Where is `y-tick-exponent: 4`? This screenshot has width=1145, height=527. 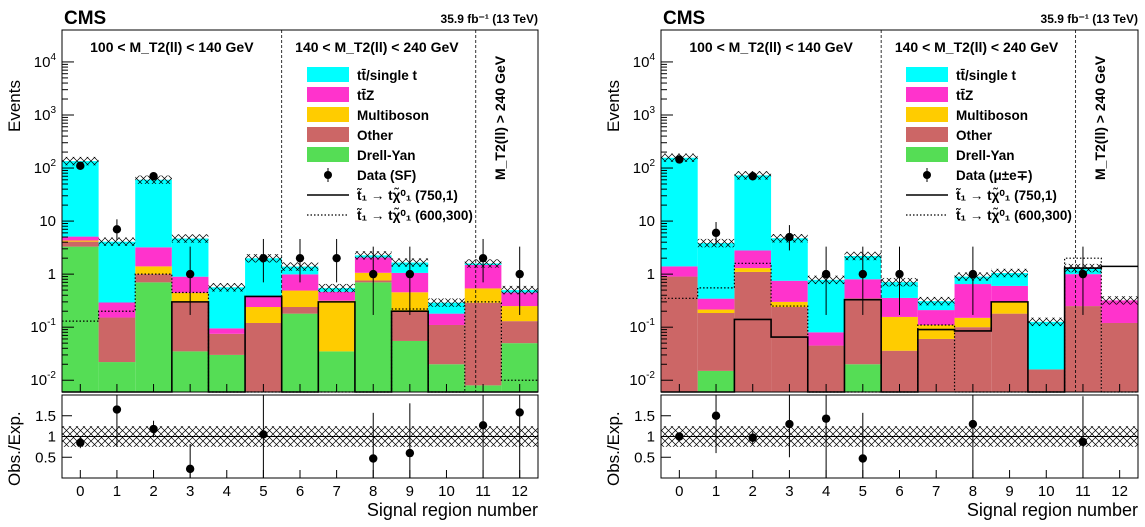
y-tick-exponent: 4 is located at coordinates (652, 57).